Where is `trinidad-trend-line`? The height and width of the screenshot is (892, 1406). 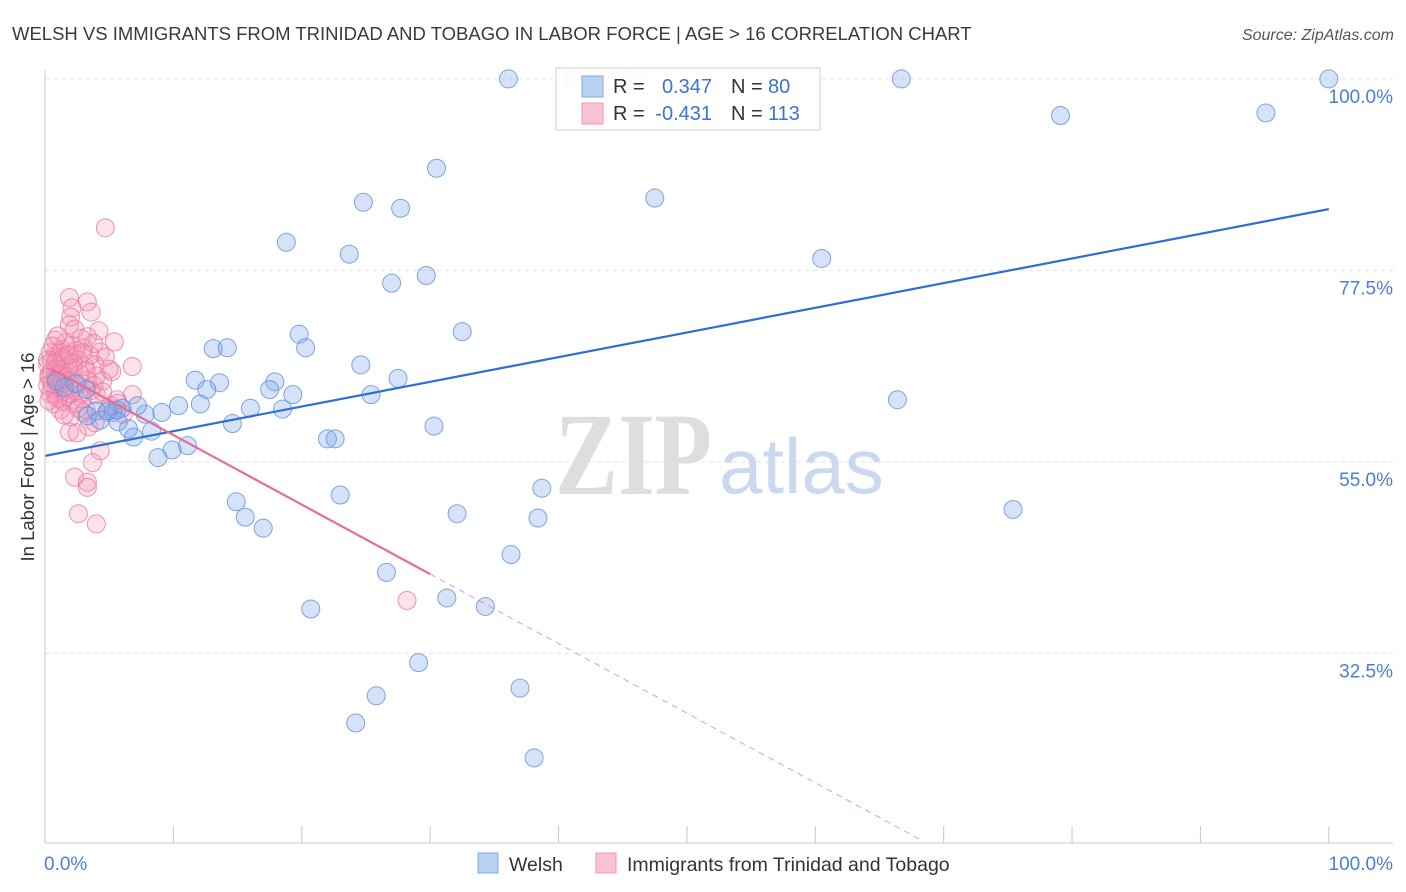 trinidad-trend-line is located at coordinates (240, 472).